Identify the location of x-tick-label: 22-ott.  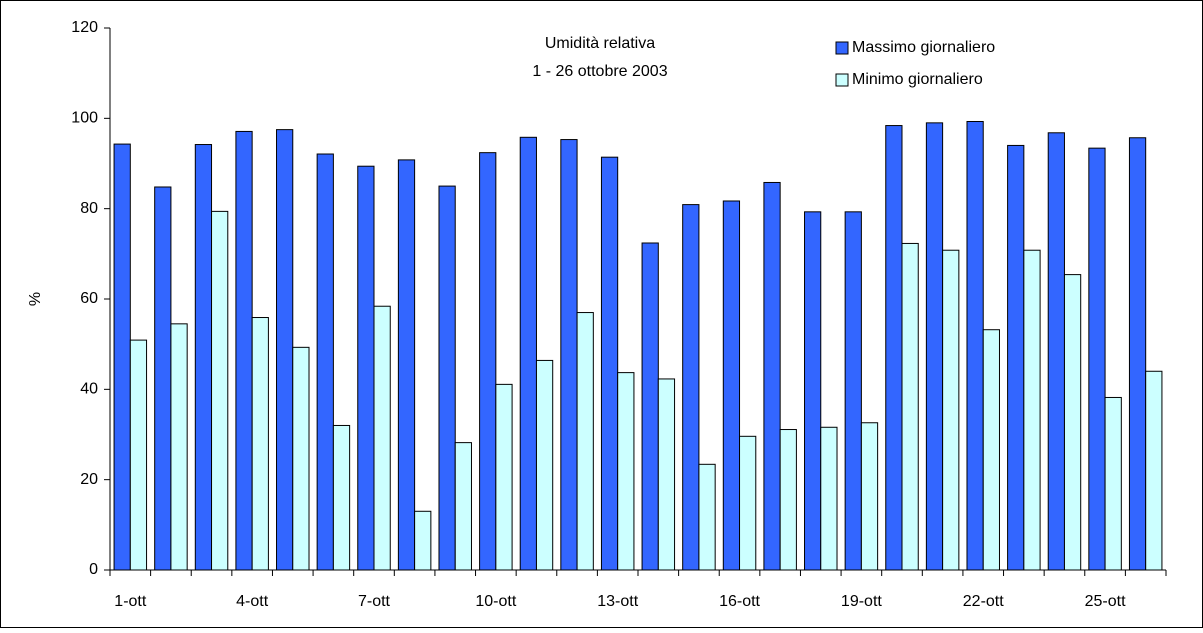
(983, 601).